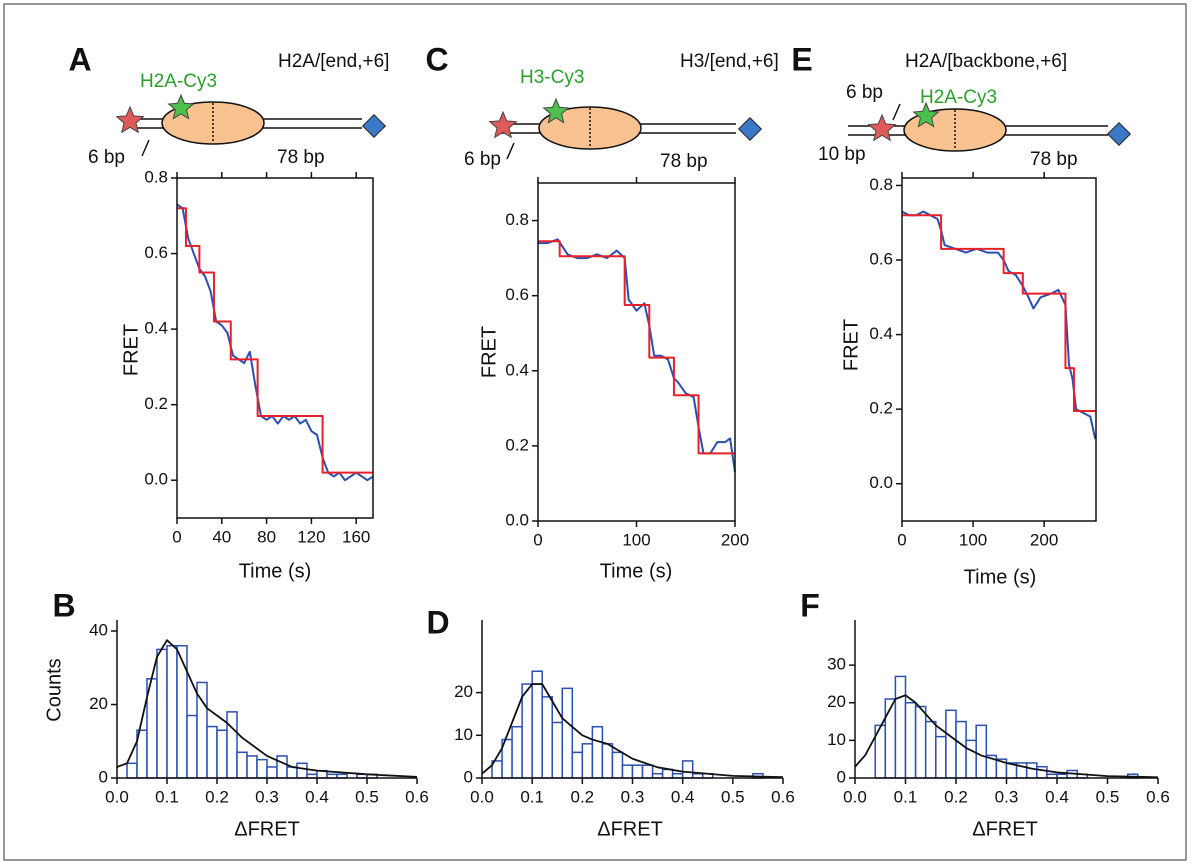  Describe the element at coordinates (221, 536) in the screenshot. I see `x-tick-label: 40` at that location.